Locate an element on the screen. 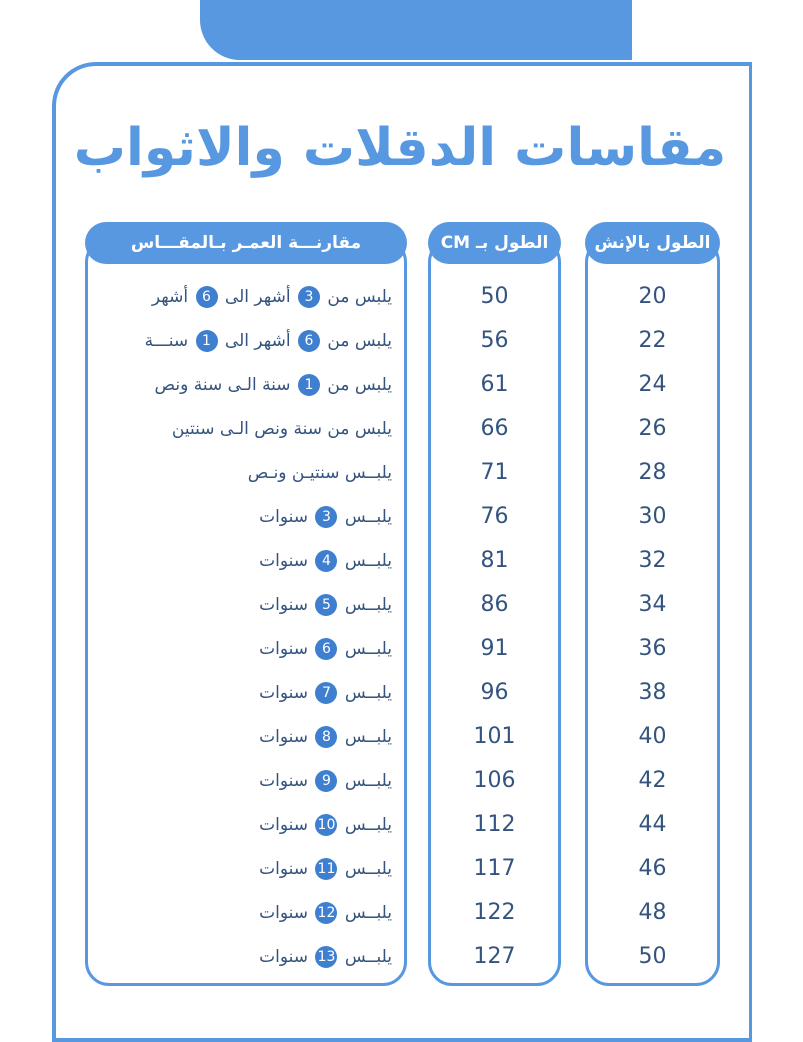 This screenshot has width=803, height=1042. cm-cell: 122 is located at coordinates (494, 912).